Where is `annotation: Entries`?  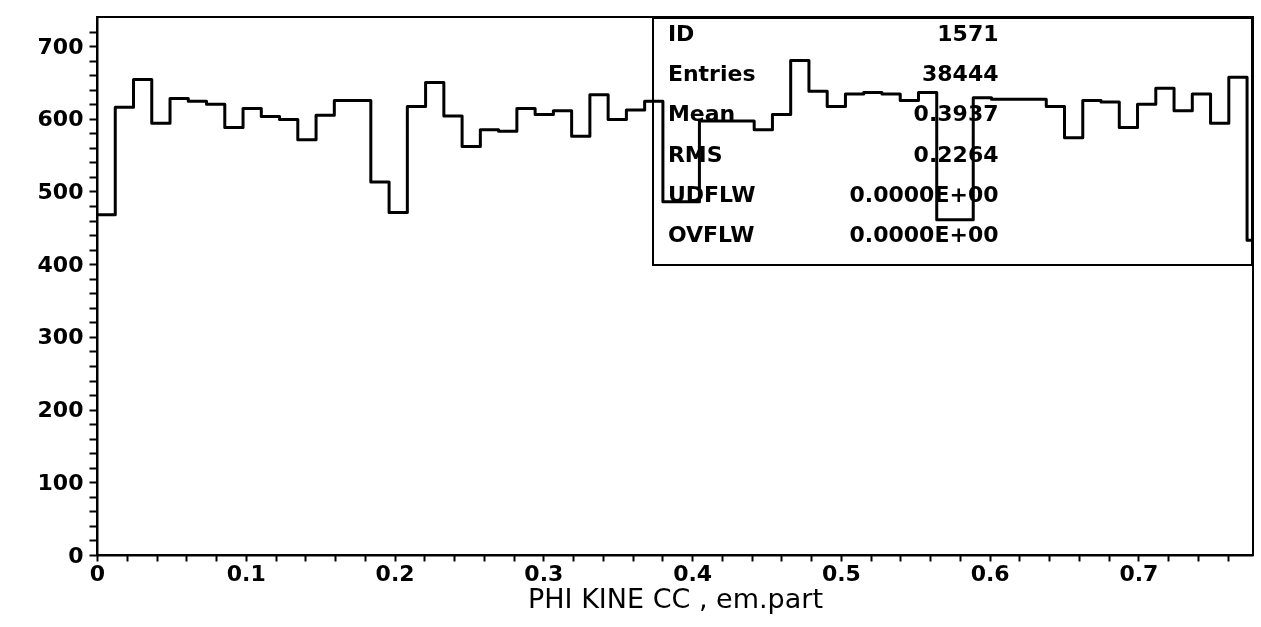
annotation: Entries is located at coordinates (711, 74).